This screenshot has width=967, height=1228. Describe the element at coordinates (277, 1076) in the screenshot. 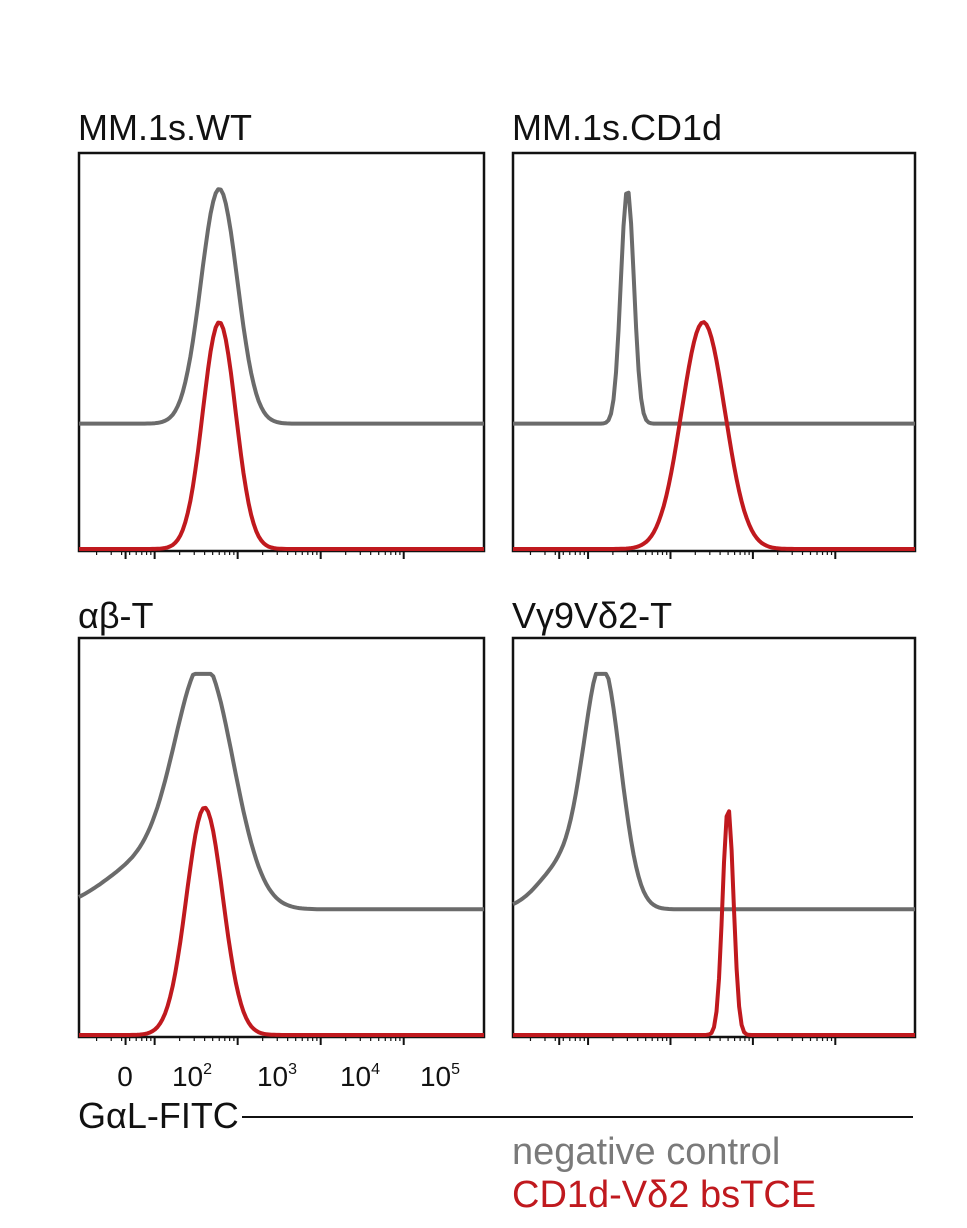

I see `x-tick-label-10-3: 10³` at that location.